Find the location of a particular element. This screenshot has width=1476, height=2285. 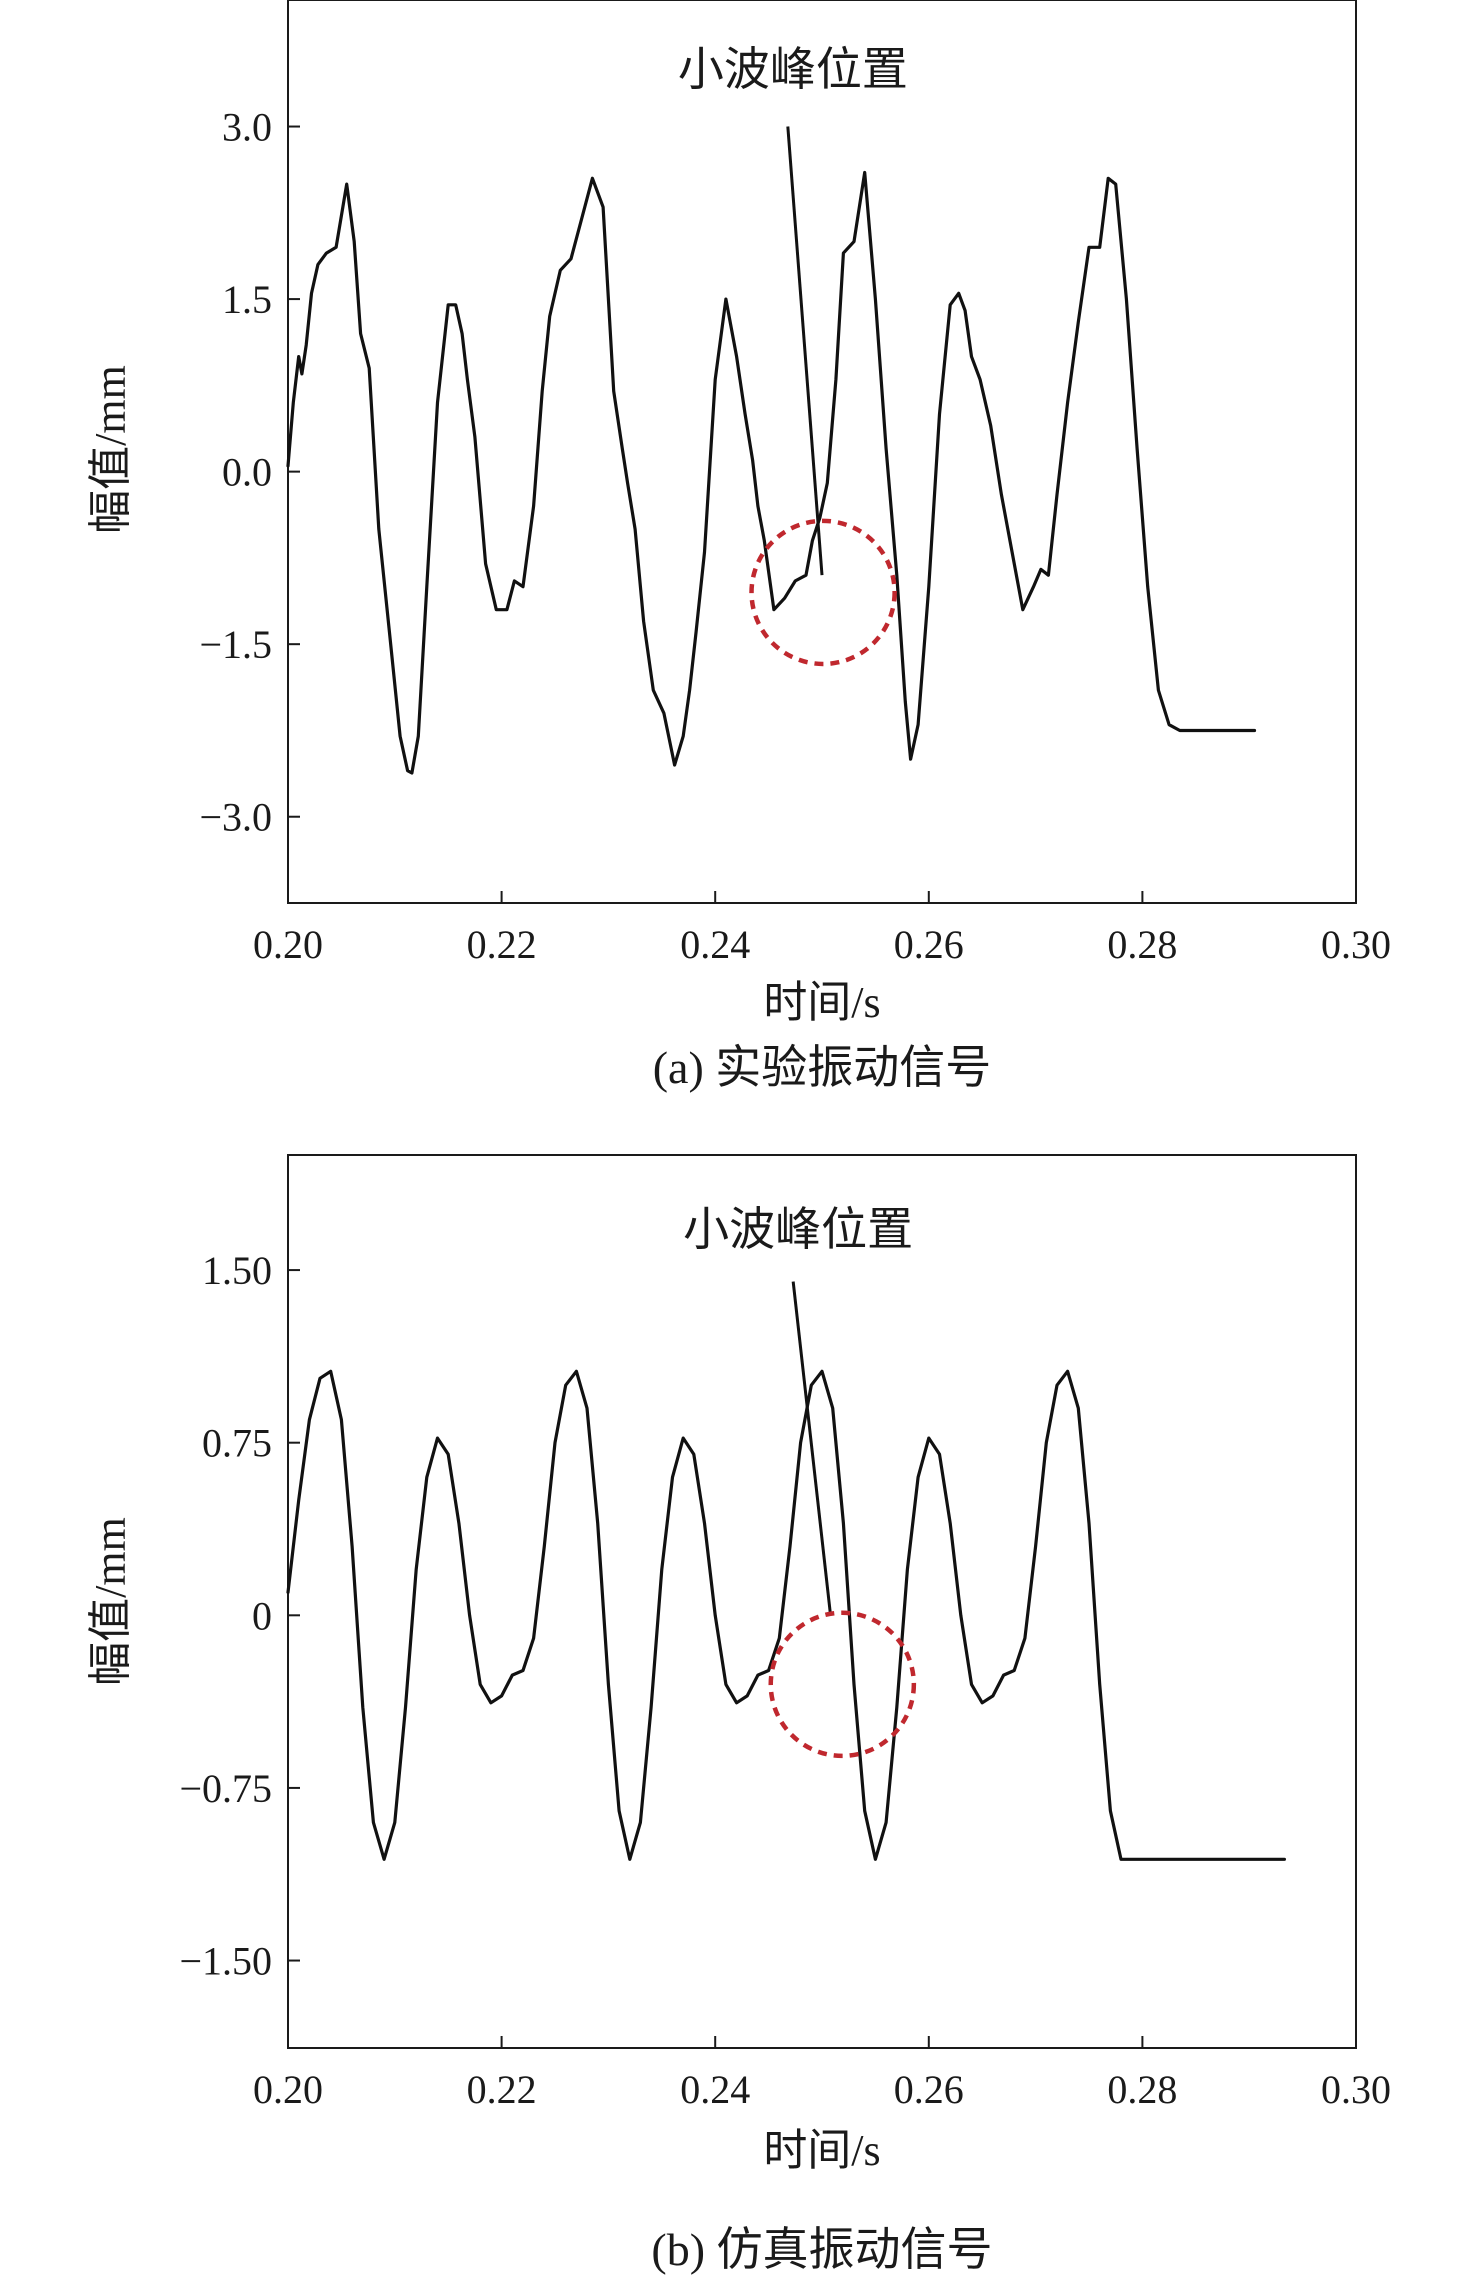

signal-line is located at coordinates (786, 1615).